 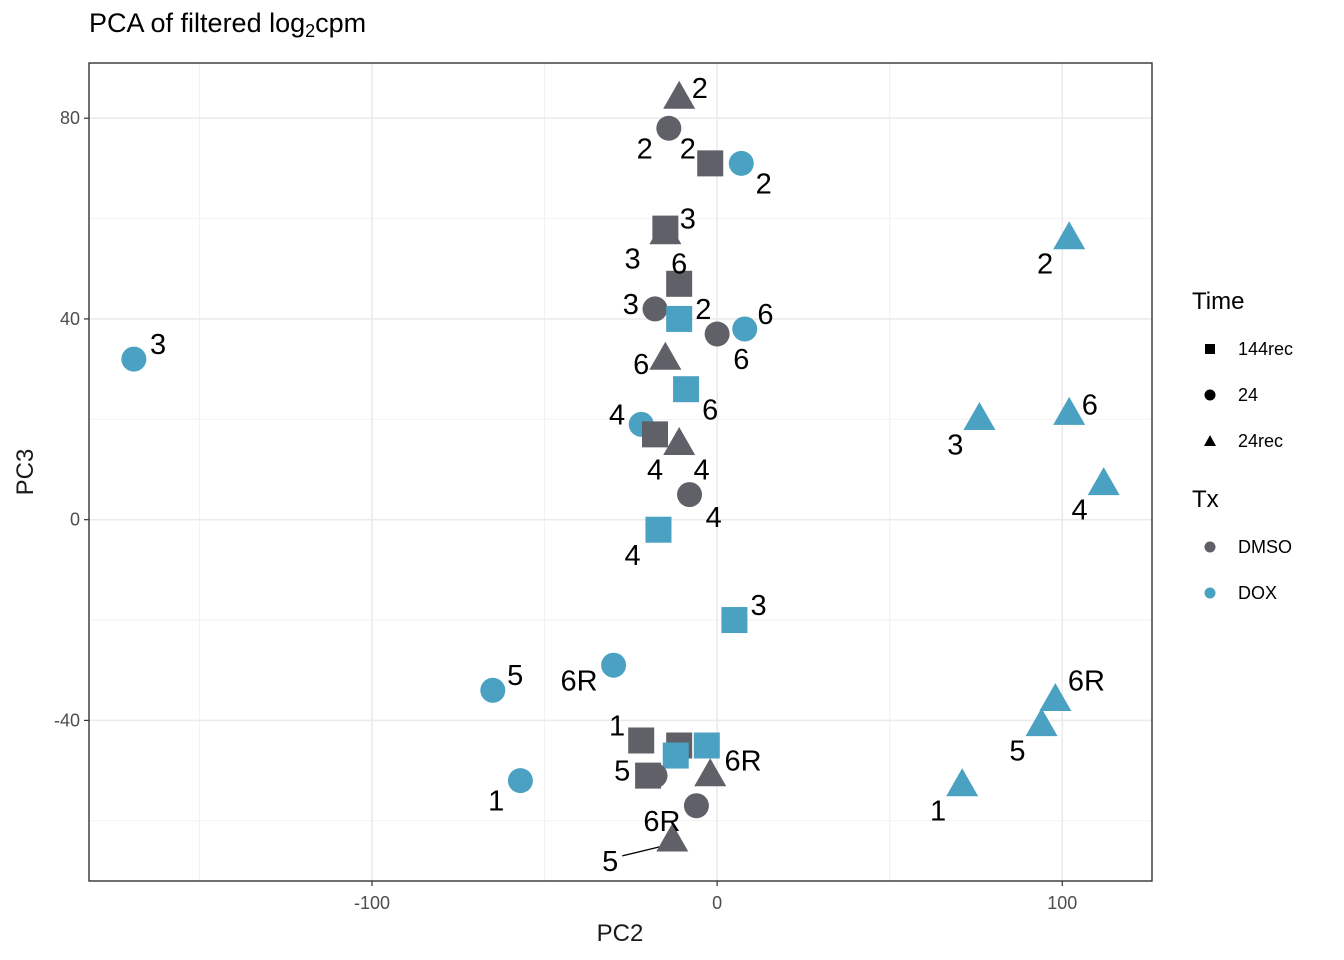 What do you see at coordinates (1248, 394) in the screenshot?
I see `legend-label: 24` at bounding box center [1248, 394].